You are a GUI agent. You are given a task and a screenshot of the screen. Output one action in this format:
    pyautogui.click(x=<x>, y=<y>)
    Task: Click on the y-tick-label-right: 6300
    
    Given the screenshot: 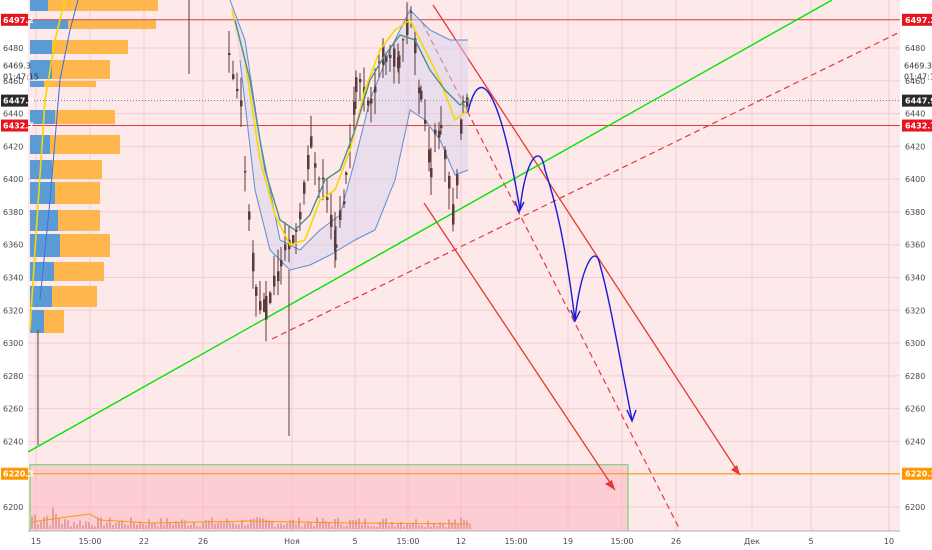 What is the action you would take?
    pyautogui.click(x=915, y=343)
    